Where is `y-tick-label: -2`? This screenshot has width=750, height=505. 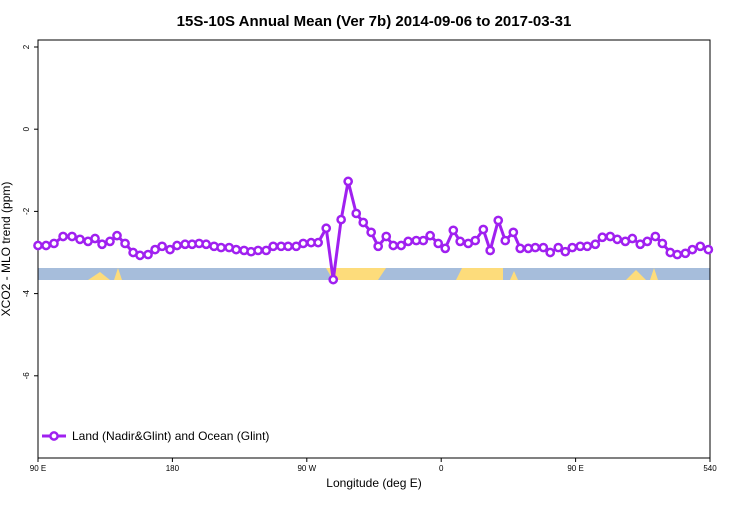 y-tick-label: -2 is located at coordinates (26, 211).